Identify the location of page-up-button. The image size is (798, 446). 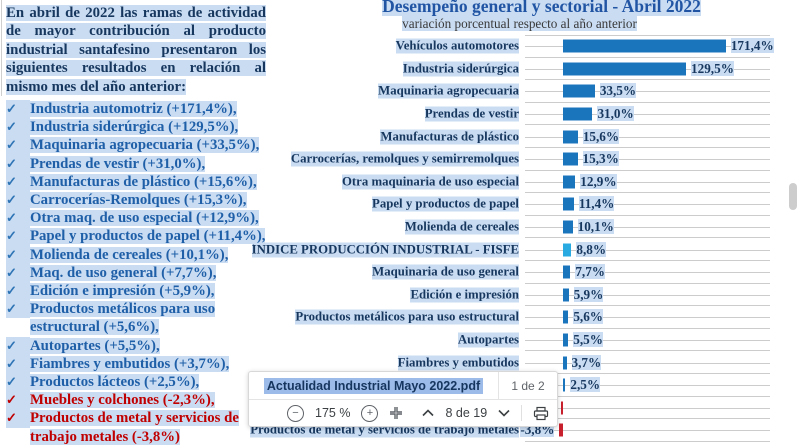
(428, 413).